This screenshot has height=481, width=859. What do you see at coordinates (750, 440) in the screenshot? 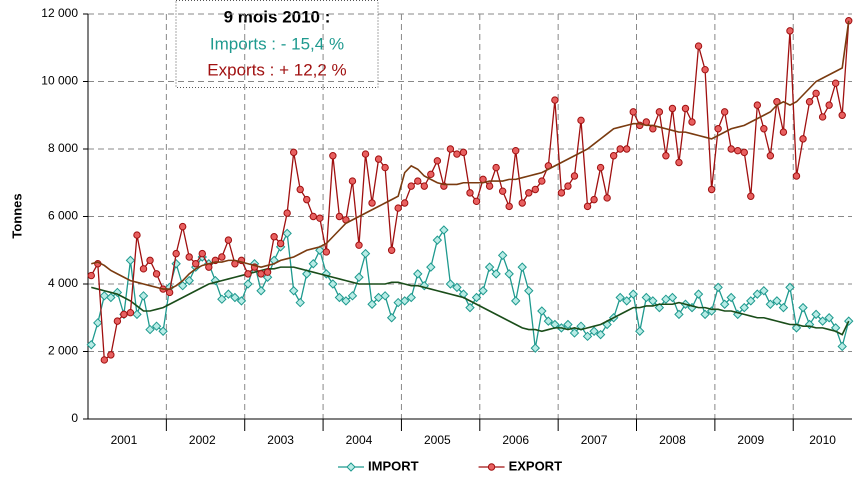
I see `x-tick-label: 2009` at bounding box center [750, 440].